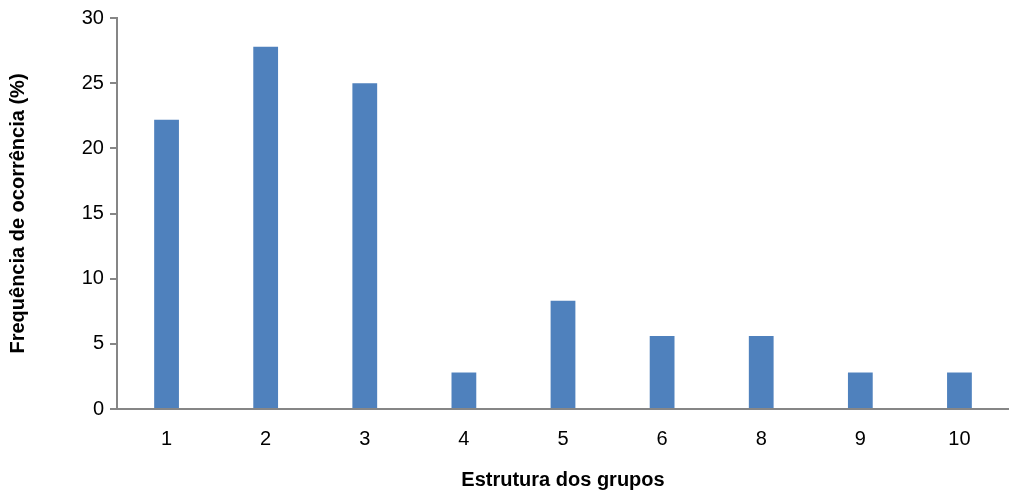 The height and width of the screenshot is (492, 1009). I want to click on y-tick-label: 0, so click(98, 407).